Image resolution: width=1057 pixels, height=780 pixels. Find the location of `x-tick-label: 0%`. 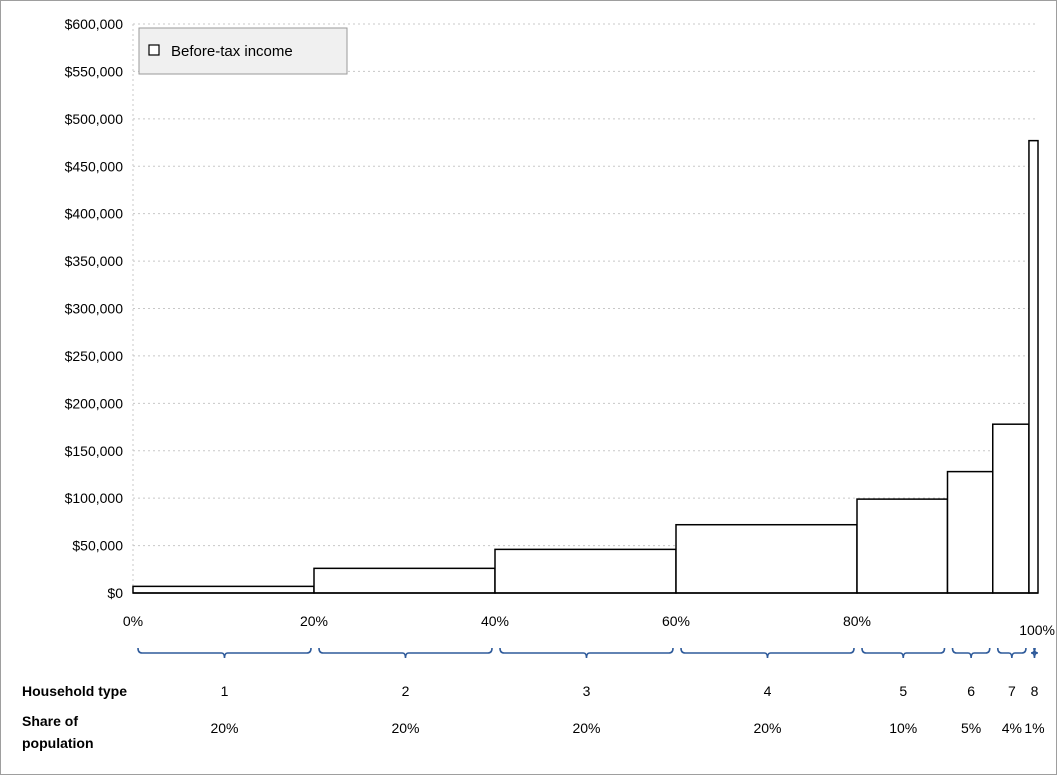

x-tick-label: 0% is located at coordinates (133, 621).